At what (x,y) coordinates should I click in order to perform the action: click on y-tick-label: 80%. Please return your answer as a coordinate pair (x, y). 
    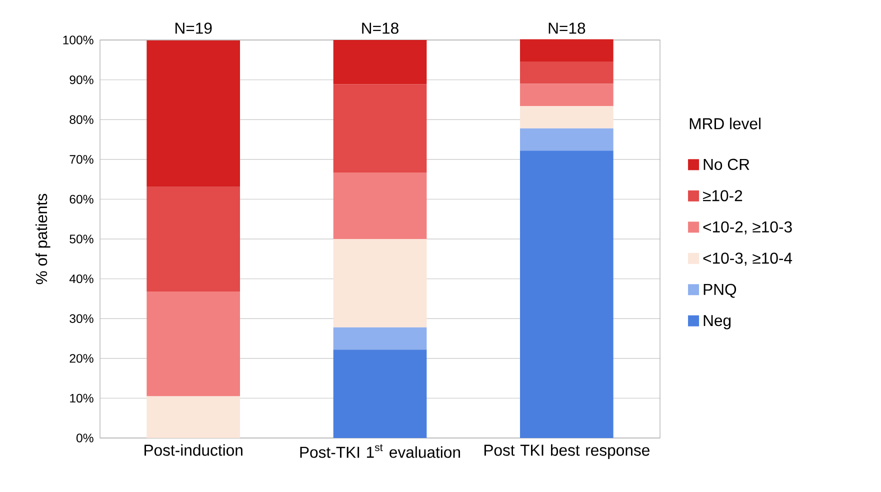
    Looking at the image, I should click on (82, 119).